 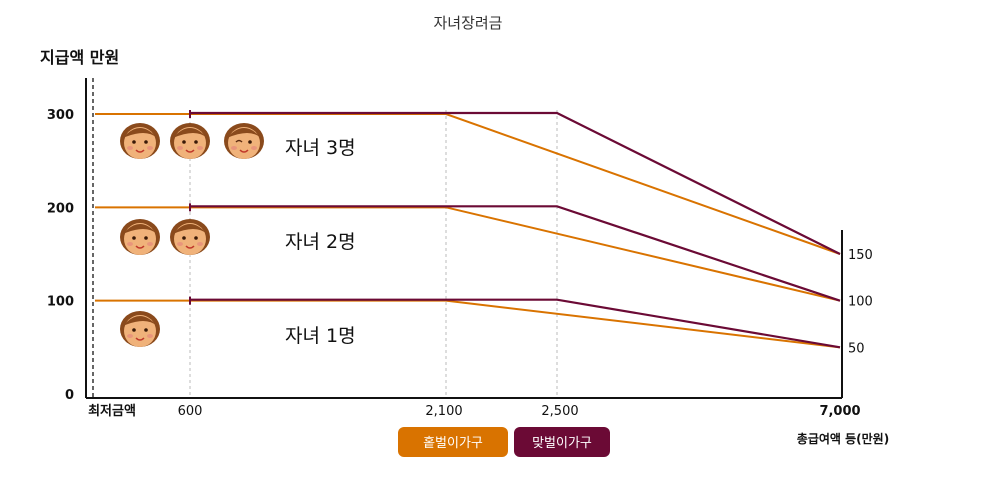 I want to click on y-tick-label: 200, so click(x=60, y=208).